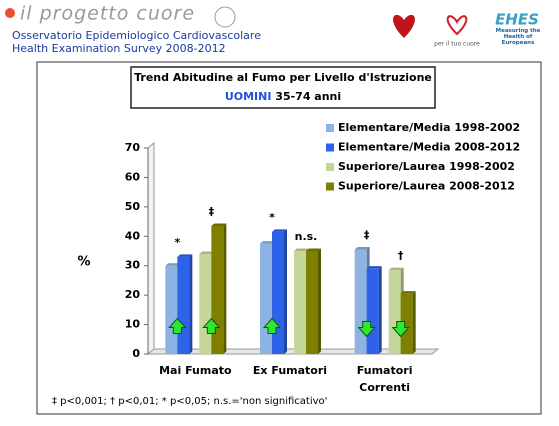 The width and height of the screenshot is (559, 426). What do you see at coordinates (283, 87) in the screenshot?
I see `title-box` at bounding box center [283, 87].